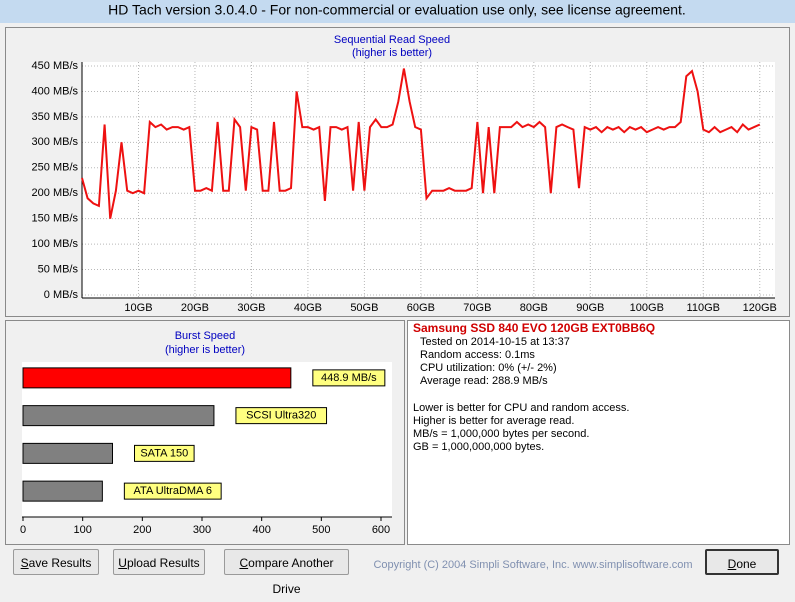  Describe the element at coordinates (82, 530) in the screenshot. I see `x-tick-label: 100` at that location.